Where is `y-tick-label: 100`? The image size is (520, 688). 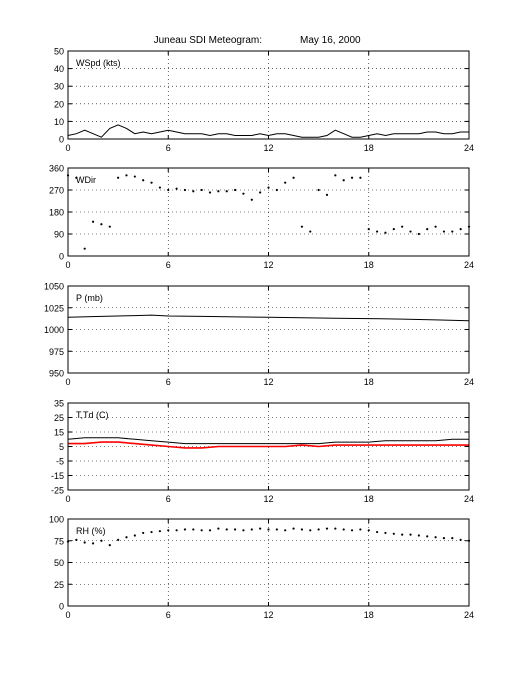
y-tick-label: 100 is located at coordinates (56, 520).